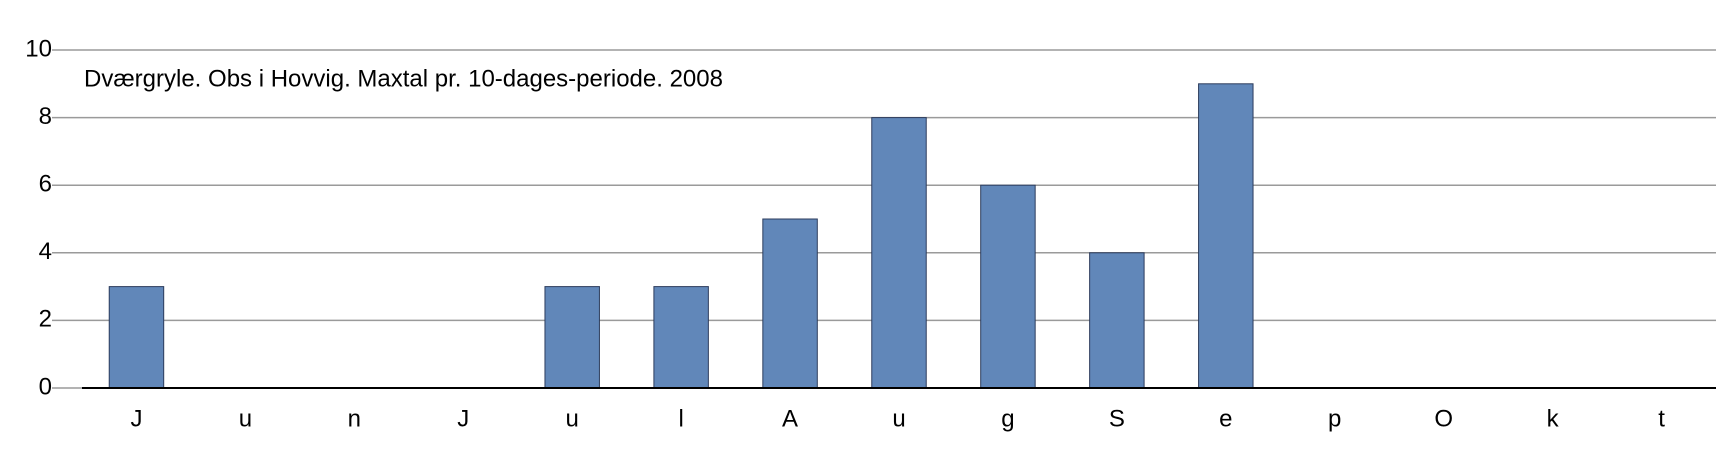 Image resolution: width=1720 pixels, height=475 pixels. Describe the element at coordinates (1661, 418) in the screenshot. I see `x-tick-label: t` at that location.